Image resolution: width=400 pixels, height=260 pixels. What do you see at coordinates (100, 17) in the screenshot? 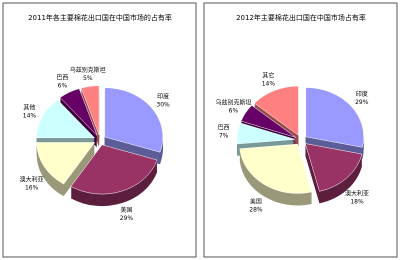
I see `chart-title: 2011年各主要棉花出口国在中国市场的占有率` at bounding box center [100, 17].